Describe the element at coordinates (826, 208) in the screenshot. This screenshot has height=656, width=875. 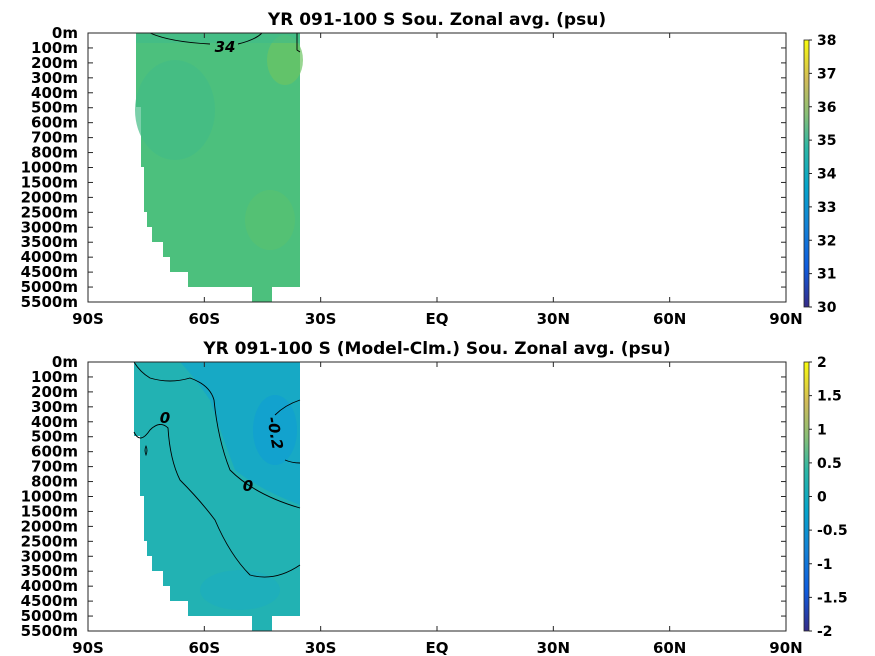
I see `colorbar-tick-label: 33` at that location.